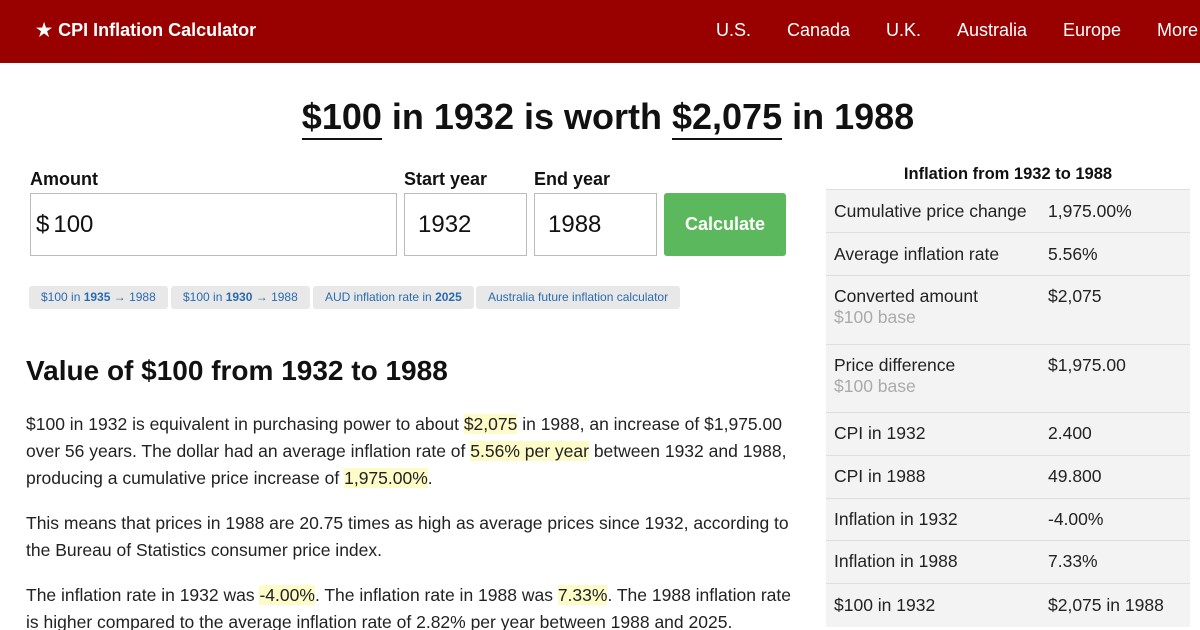 Image resolution: width=1200 pixels, height=630 pixels. I want to click on chip-text: Australia future inflation calculator, so click(578, 297).